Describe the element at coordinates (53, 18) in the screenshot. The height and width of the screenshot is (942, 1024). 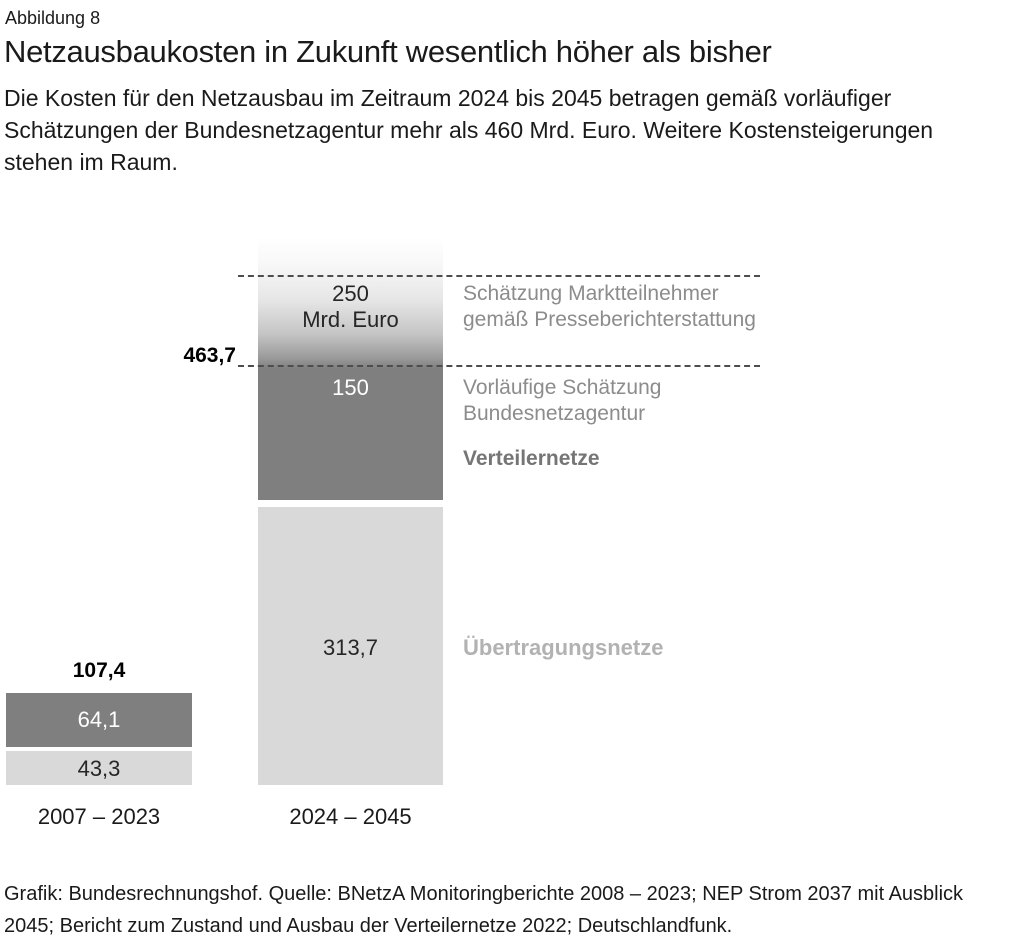
I see `figure-number-label: Abbildung 8` at that location.